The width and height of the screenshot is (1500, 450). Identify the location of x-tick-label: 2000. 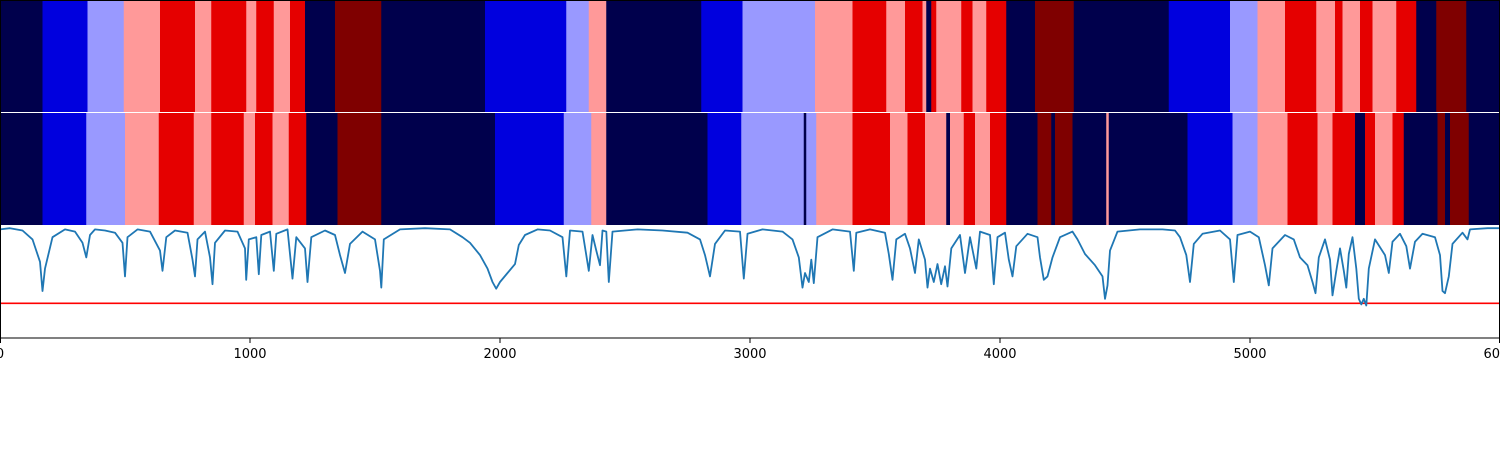
(499, 354).